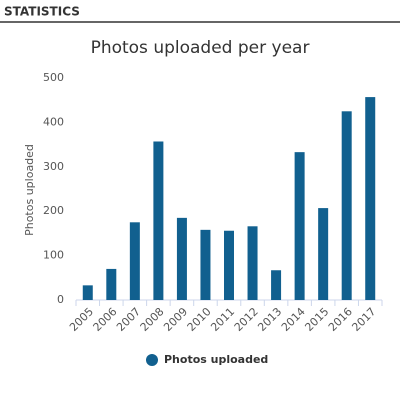 The width and height of the screenshot is (400, 400). Describe the element at coordinates (316, 319) in the screenshot. I see `x-tick-label: 2015` at that location.